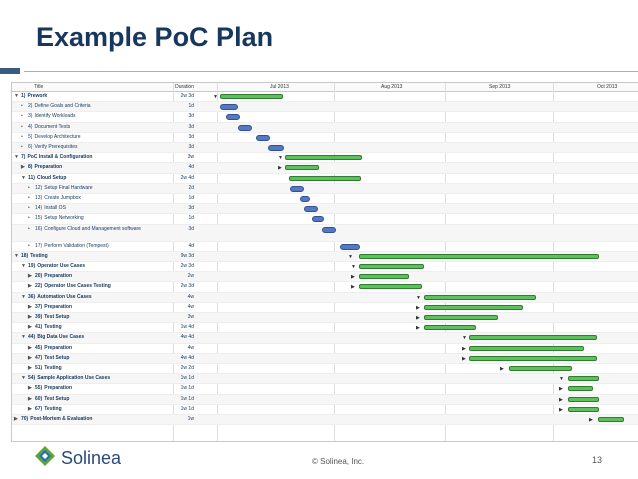 The width and height of the screenshot is (638, 479). What do you see at coordinates (325, 287) in the screenshot?
I see `gantt-row: ▶ 22) Operator Use Cases Testing 2w 3d ▶` at bounding box center [325, 287].